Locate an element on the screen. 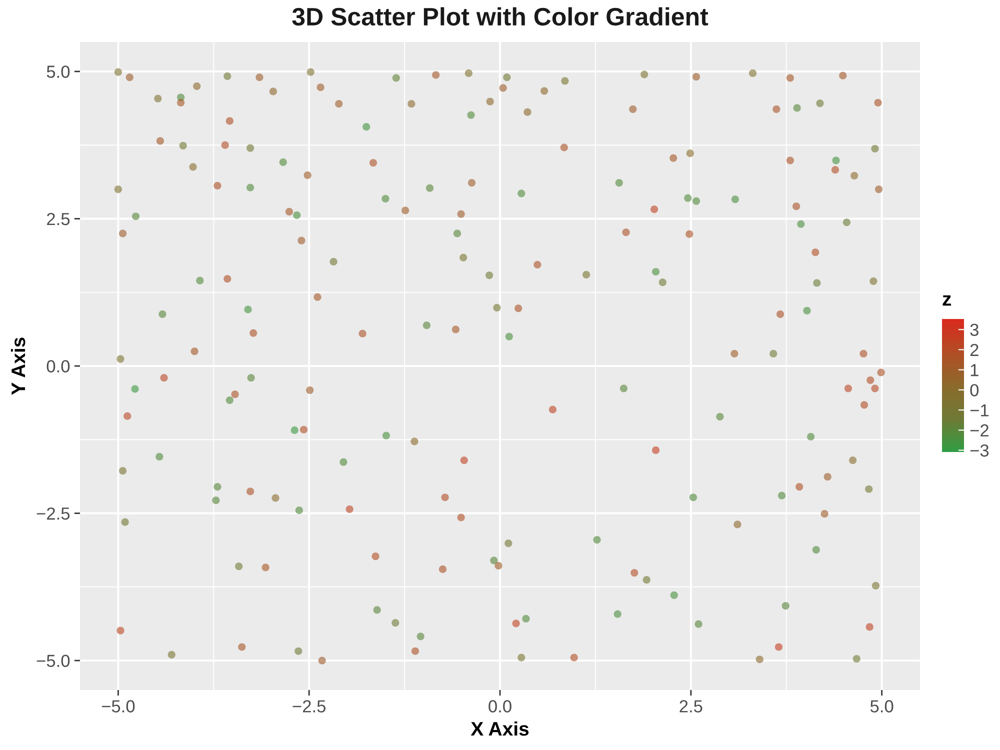 The image size is (1000, 750). y-tick-label: 5.0 is located at coordinates (58, 72).